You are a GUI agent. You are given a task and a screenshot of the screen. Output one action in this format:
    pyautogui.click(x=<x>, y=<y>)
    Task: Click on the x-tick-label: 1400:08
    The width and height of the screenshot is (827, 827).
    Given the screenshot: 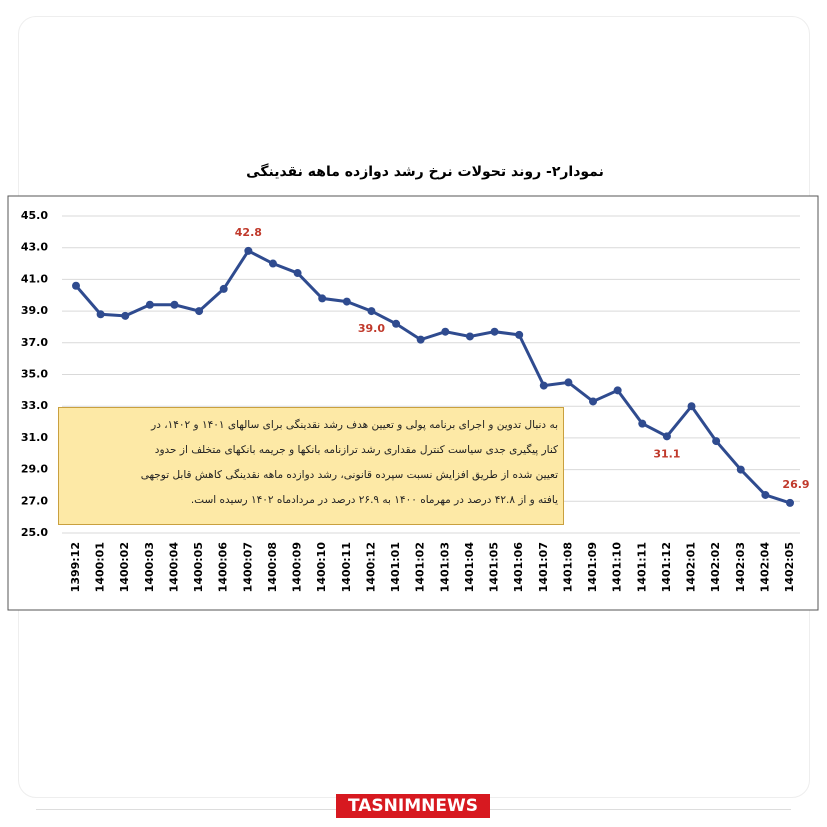 What is the action you would take?
    pyautogui.click(x=272, y=567)
    